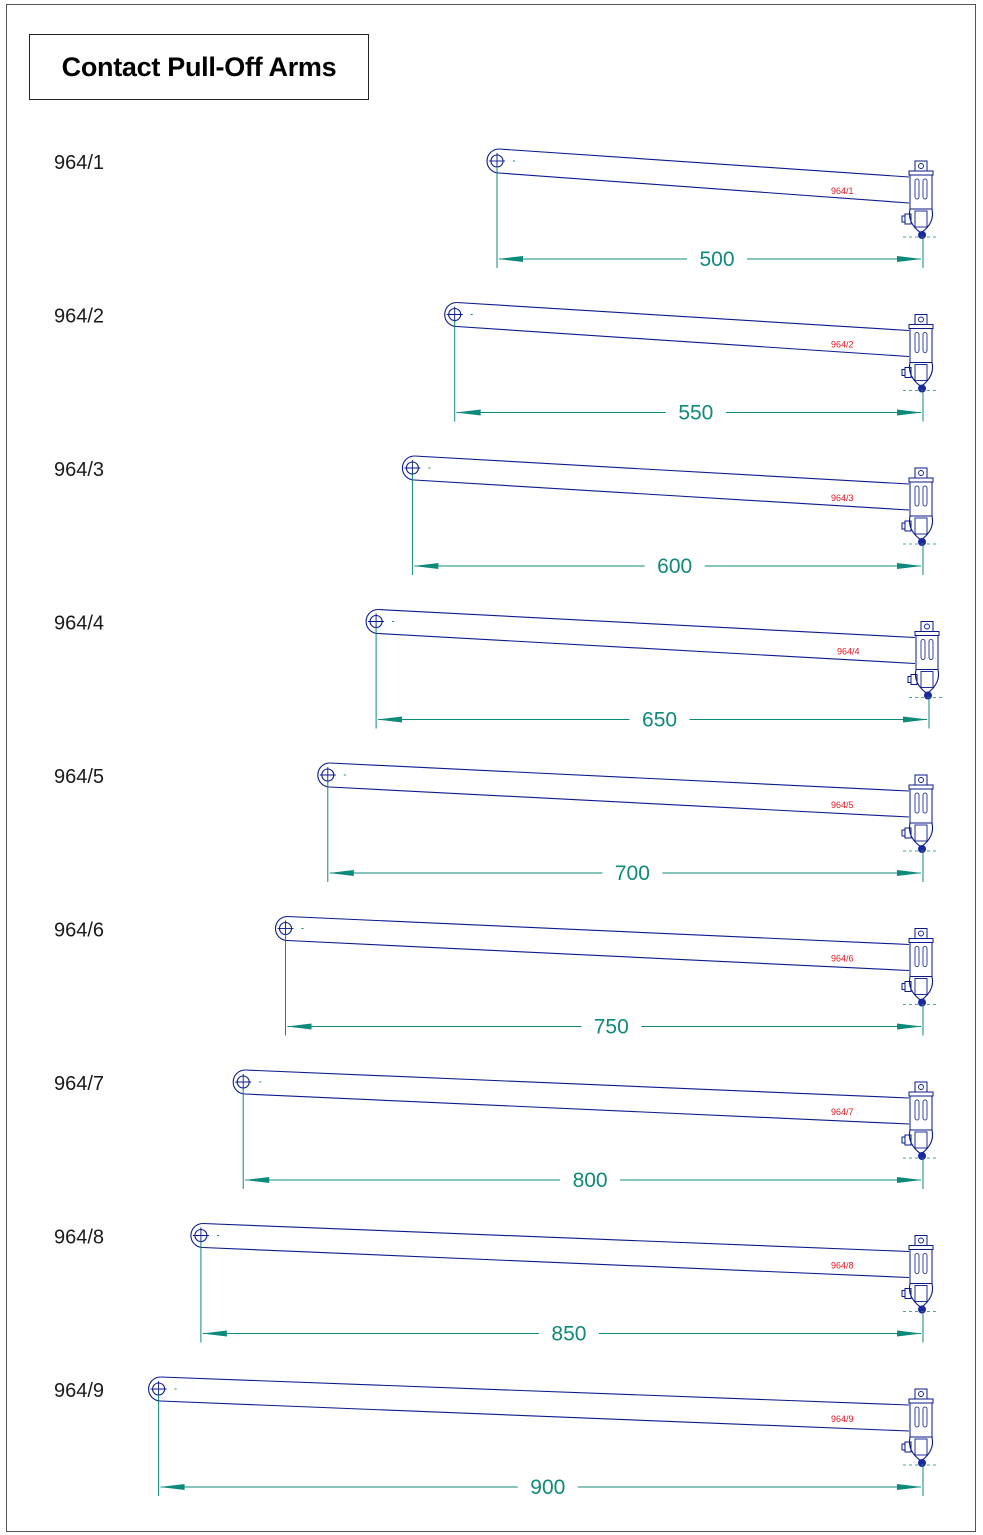 This screenshot has height=1535, width=983. What do you see at coordinates (667, 526) in the screenshot?
I see `length-dimension: 600` at bounding box center [667, 526].